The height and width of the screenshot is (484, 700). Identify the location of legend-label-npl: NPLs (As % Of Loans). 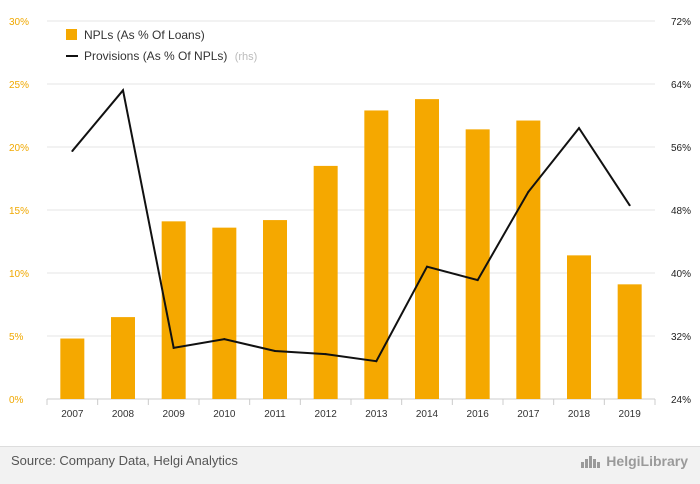
(144, 35).